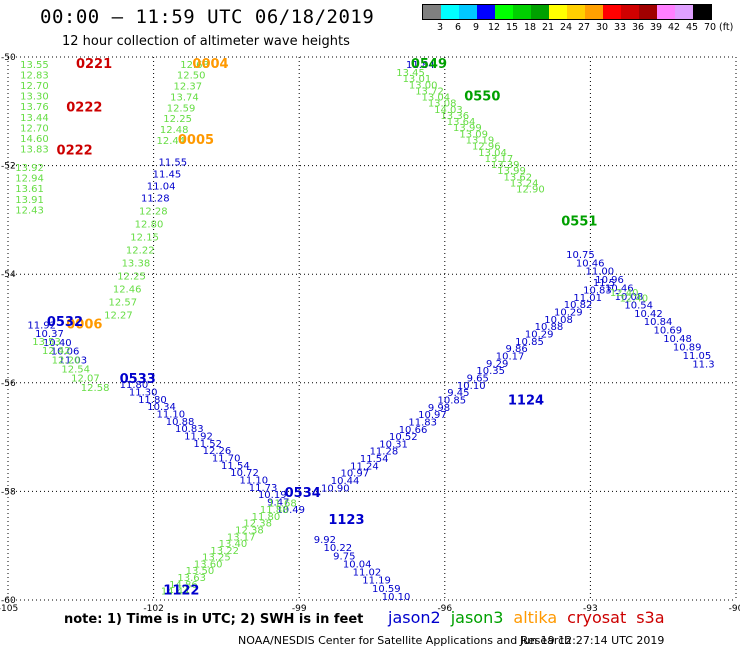  Describe the element at coordinates (337, 548) in the screenshot. I see `wave-height-value: 10.22` at that location.